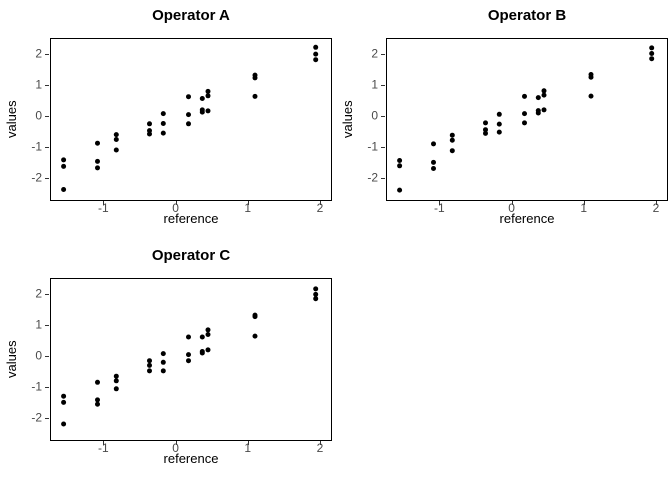 The image size is (672, 480). I want to click on y-tick-label: -1, so click(36, 386).